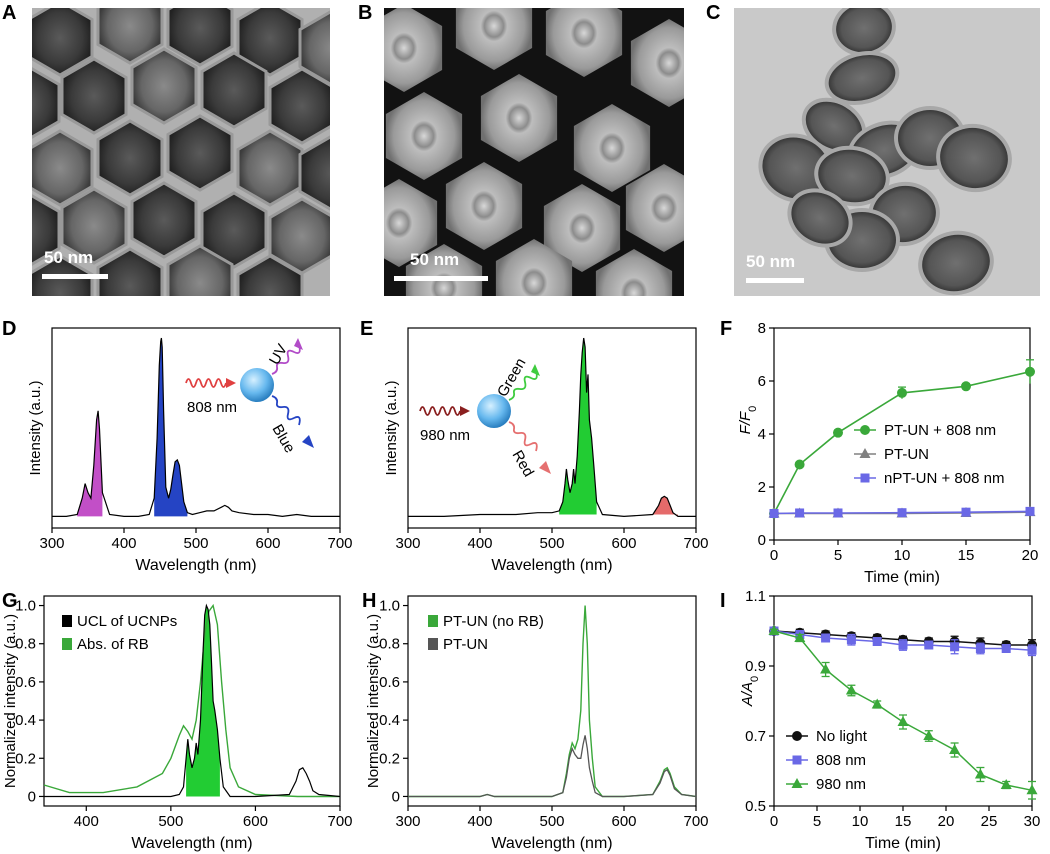 The width and height of the screenshot is (1050, 854). What do you see at coordinates (755, 666) in the screenshot?
I see `y-tick-label: 0.9` at bounding box center [755, 666].